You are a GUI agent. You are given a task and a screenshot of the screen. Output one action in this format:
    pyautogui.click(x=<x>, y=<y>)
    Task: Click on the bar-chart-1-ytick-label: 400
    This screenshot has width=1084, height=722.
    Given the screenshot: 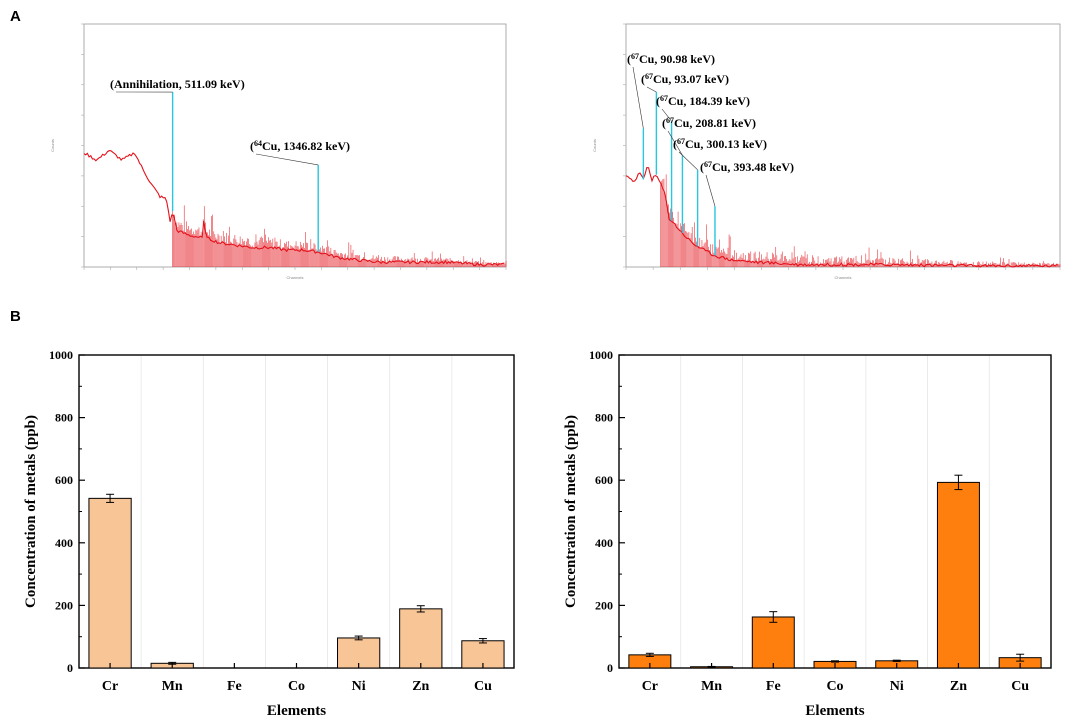 What is the action you would take?
    pyautogui.click(x=604, y=543)
    